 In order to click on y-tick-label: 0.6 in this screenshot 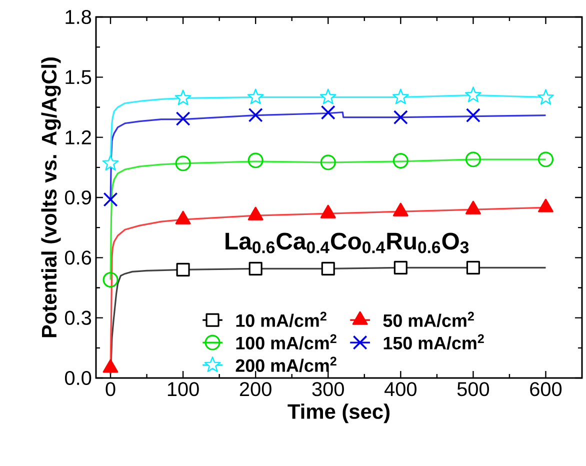, I will do `click(78, 257)`.